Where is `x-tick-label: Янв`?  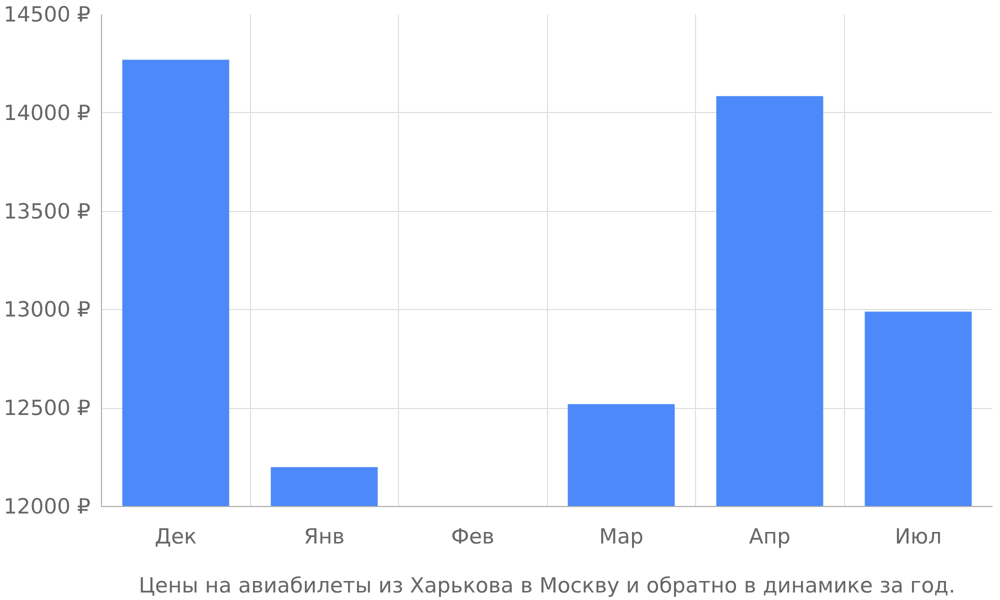 x-tick-label: Янв is located at coordinates (324, 536).